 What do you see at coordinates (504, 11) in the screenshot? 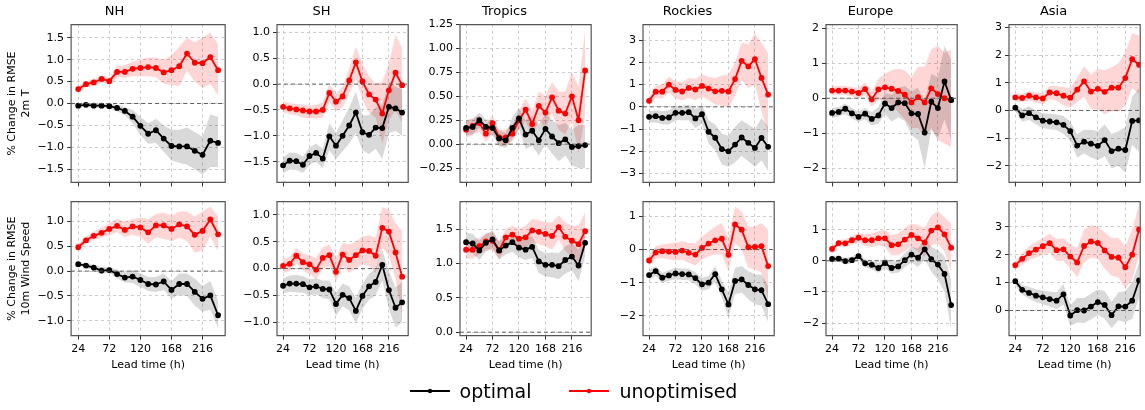
I see `chart-title: Tropics` at bounding box center [504, 11].